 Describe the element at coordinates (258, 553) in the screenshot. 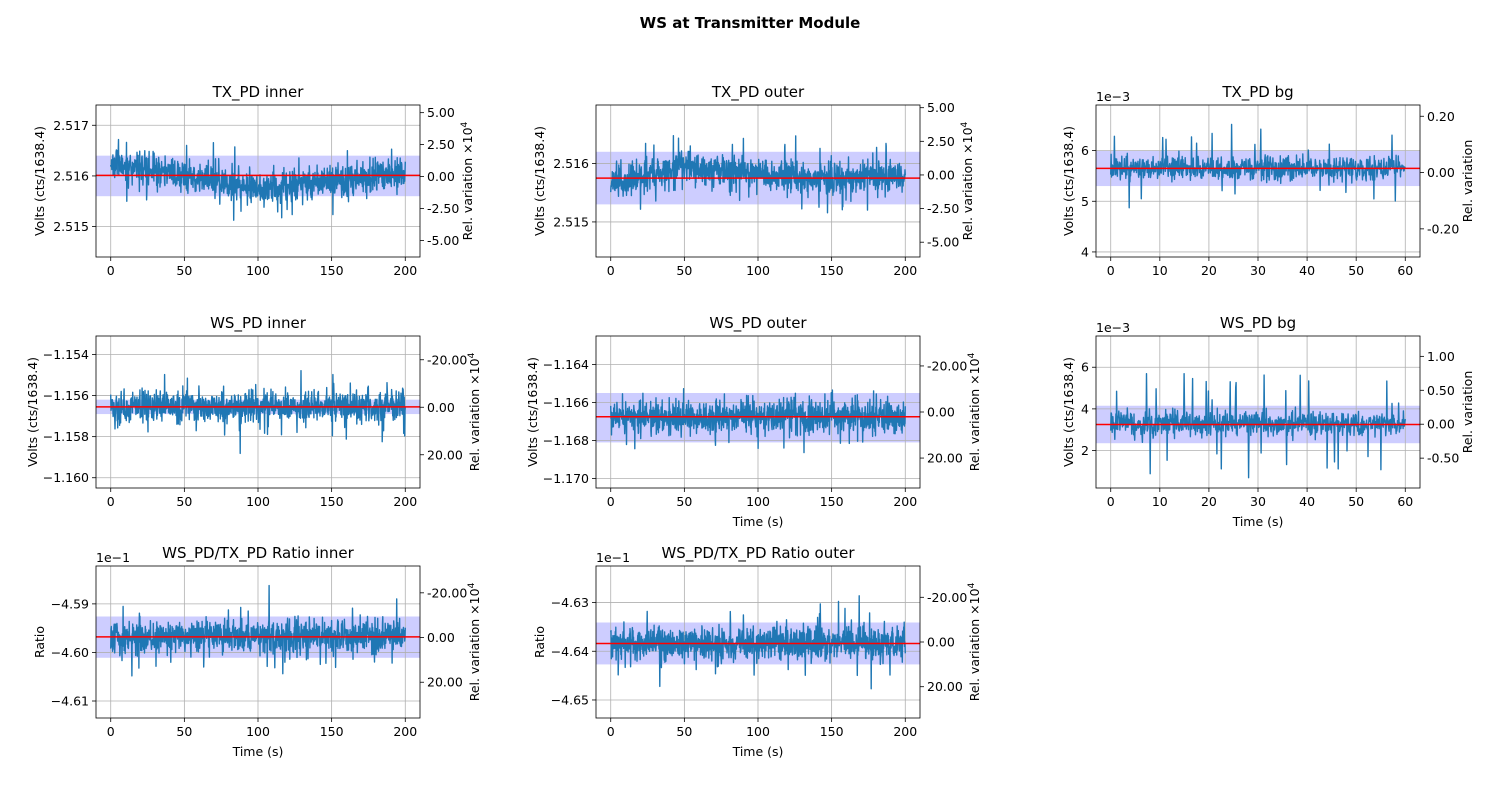

I see `subplot-title: WS_PD/TX_PD Ratio inner` at that location.